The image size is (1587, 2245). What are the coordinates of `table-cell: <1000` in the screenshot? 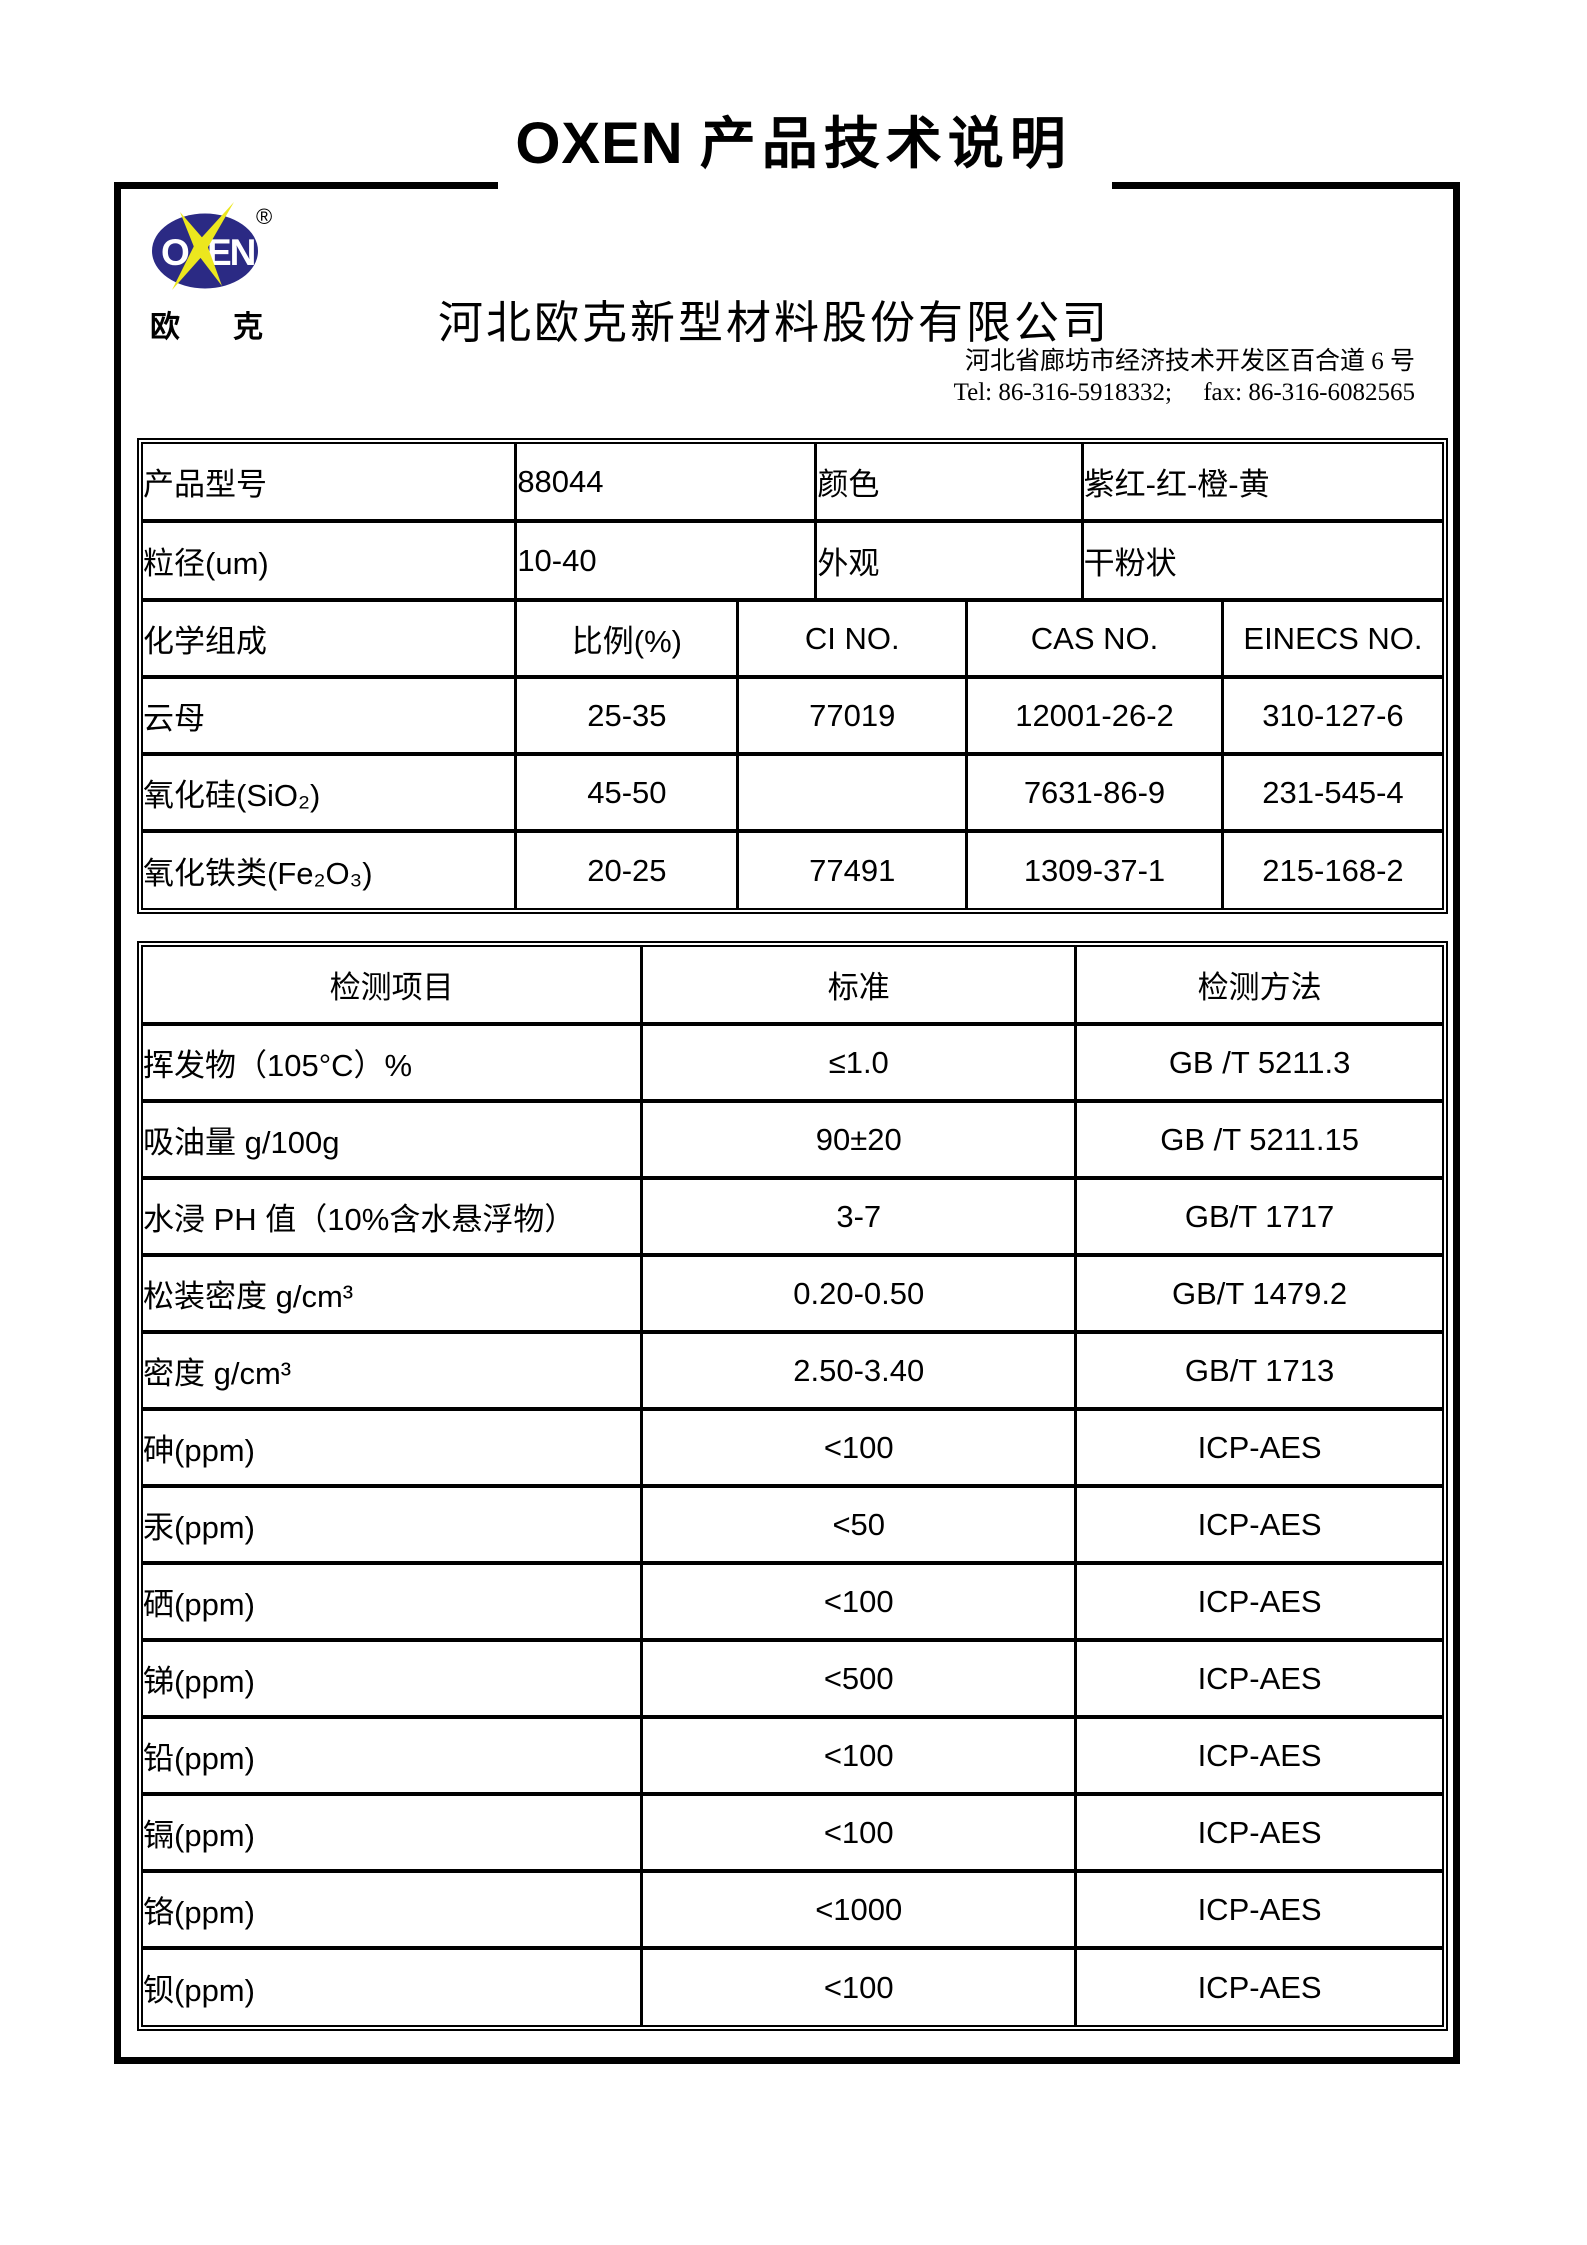 It's located at (859, 1909).